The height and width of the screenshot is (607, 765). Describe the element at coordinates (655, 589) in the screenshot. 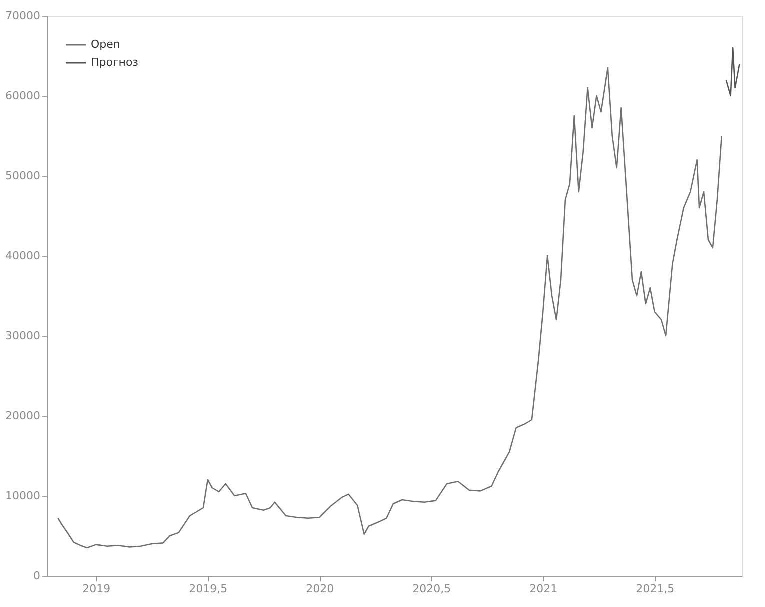

I see `x-tick-label: 2021,5` at that location.